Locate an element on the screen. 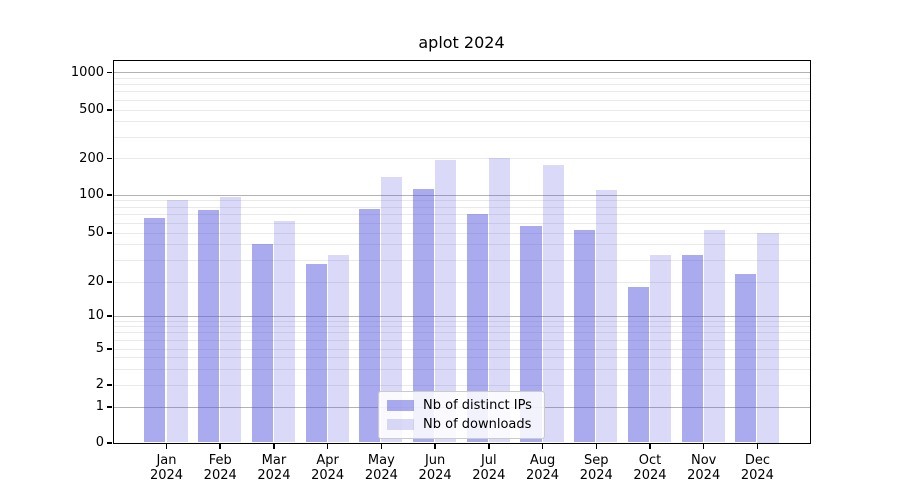 This screenshot has height=500, width=900. bar-jul-2024-nb-of-distinct-ips is located at coordinates (477, 328).